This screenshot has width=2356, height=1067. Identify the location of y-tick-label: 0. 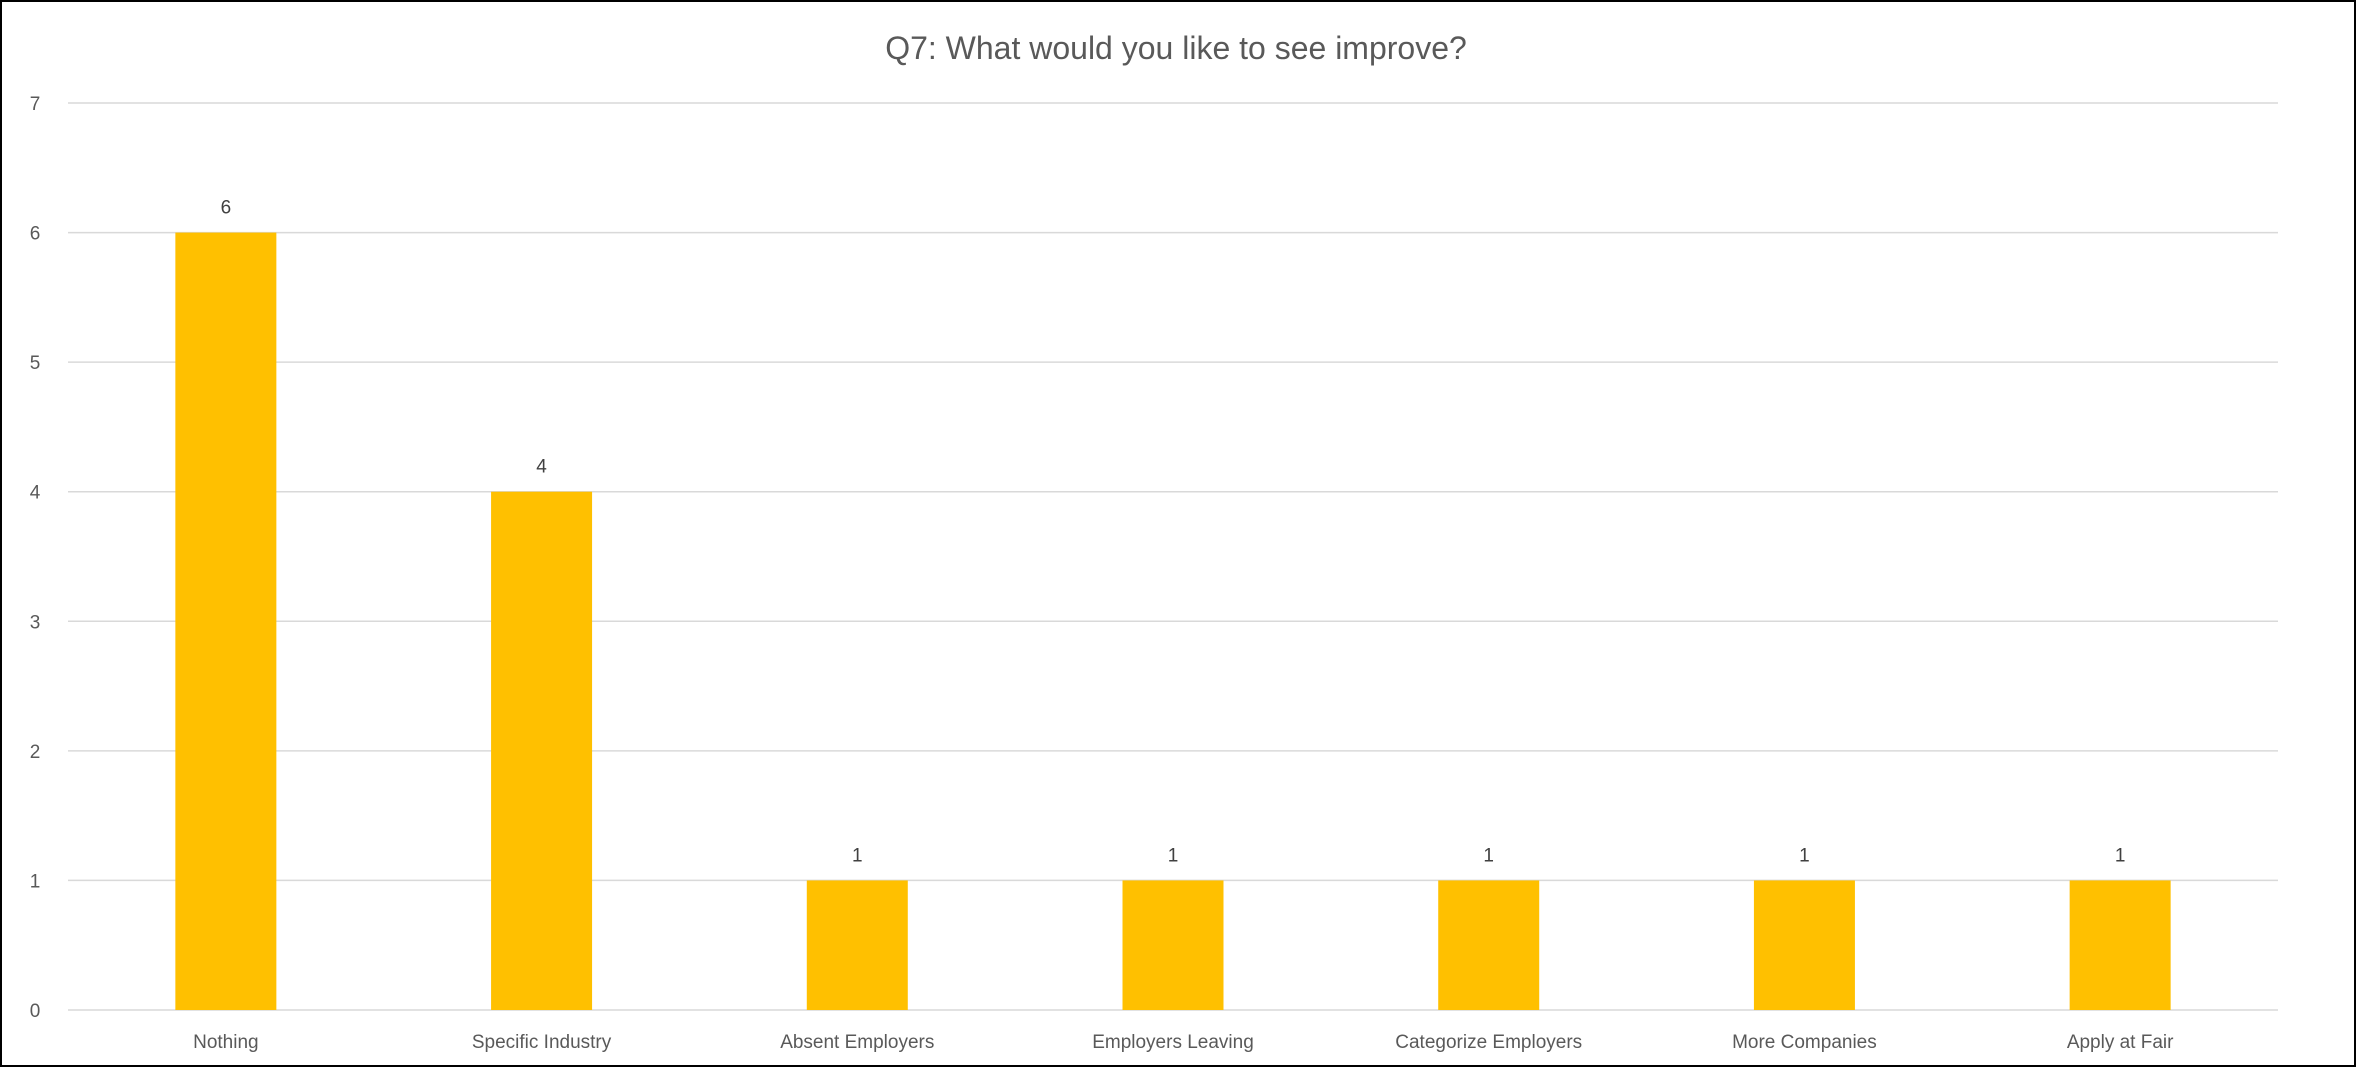
(35, 1011).